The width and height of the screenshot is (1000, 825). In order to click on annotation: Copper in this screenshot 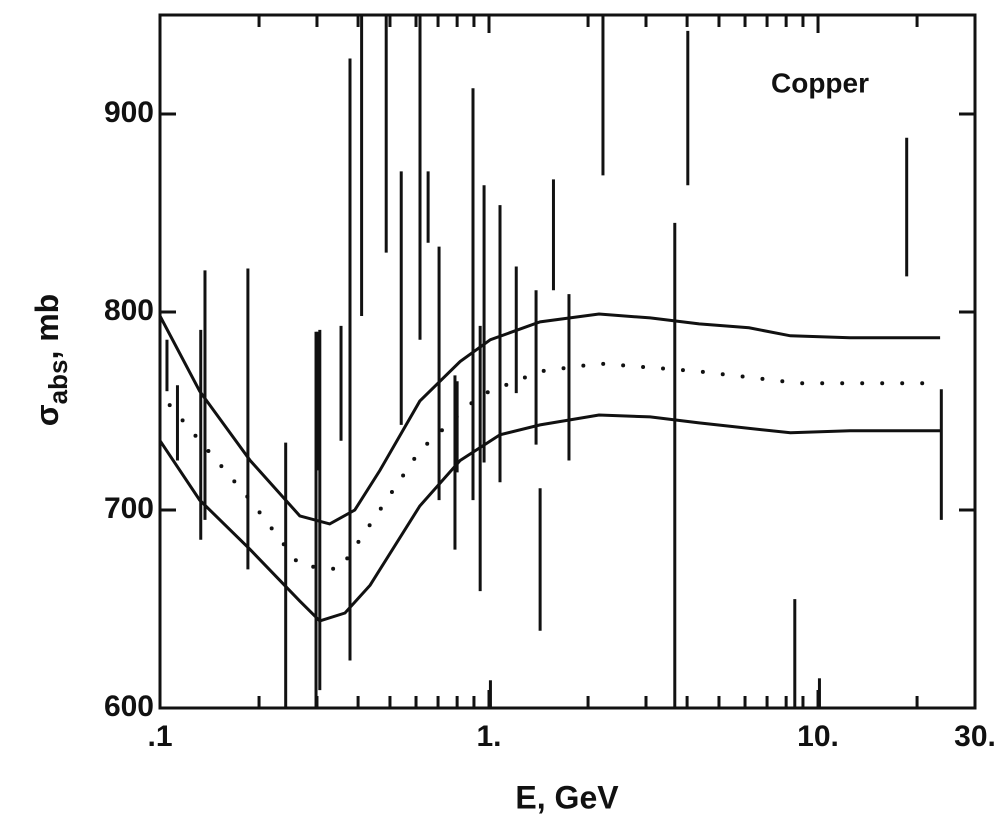, I will do `click(820, 82)`.